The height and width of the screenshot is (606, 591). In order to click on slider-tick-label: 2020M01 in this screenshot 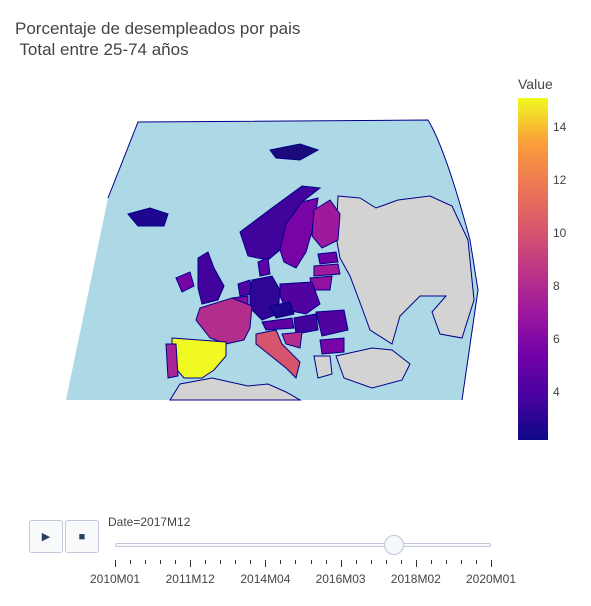, I will do `click(491, 579)`.